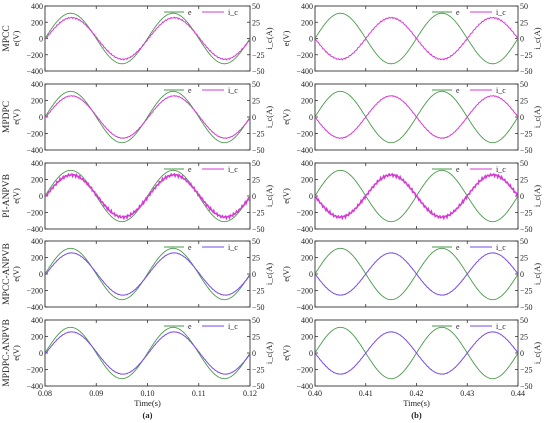 The height and width of the screenshot is (423, 550). What do you see at coordinates (366, 393) in the screenshot?
I see `x-tick-label: 0.41` at bounding box center [366, 393].